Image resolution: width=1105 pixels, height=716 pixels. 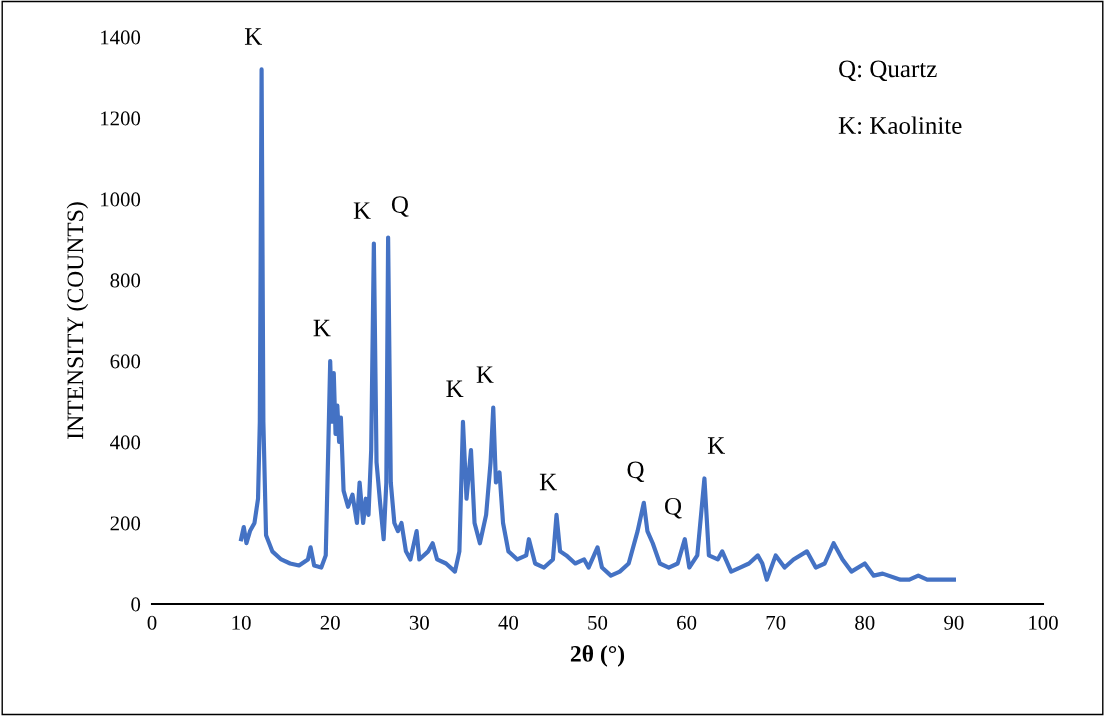 I want to click on x-tick-label: 60, so click(x=687, y=622).